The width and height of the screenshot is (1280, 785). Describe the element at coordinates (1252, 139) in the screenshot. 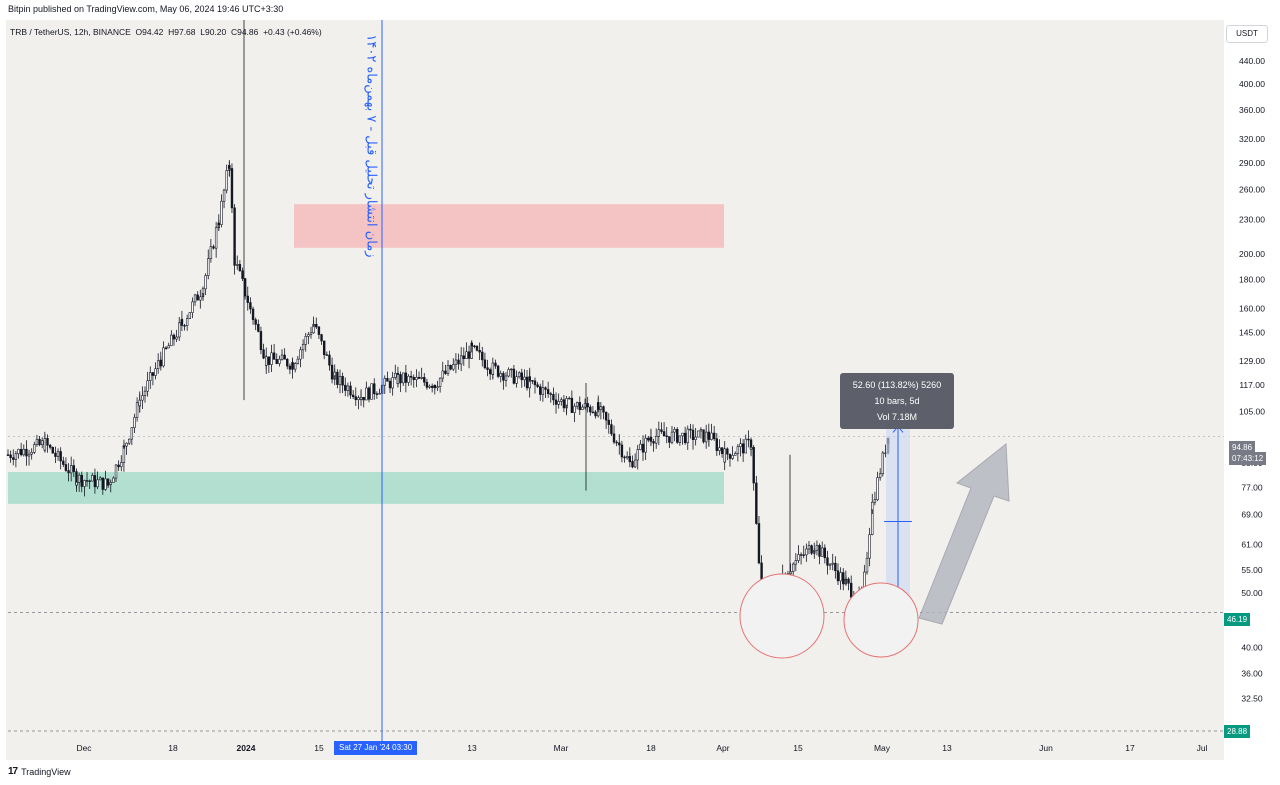

I see `y-tick-label: 320.00` at that location.